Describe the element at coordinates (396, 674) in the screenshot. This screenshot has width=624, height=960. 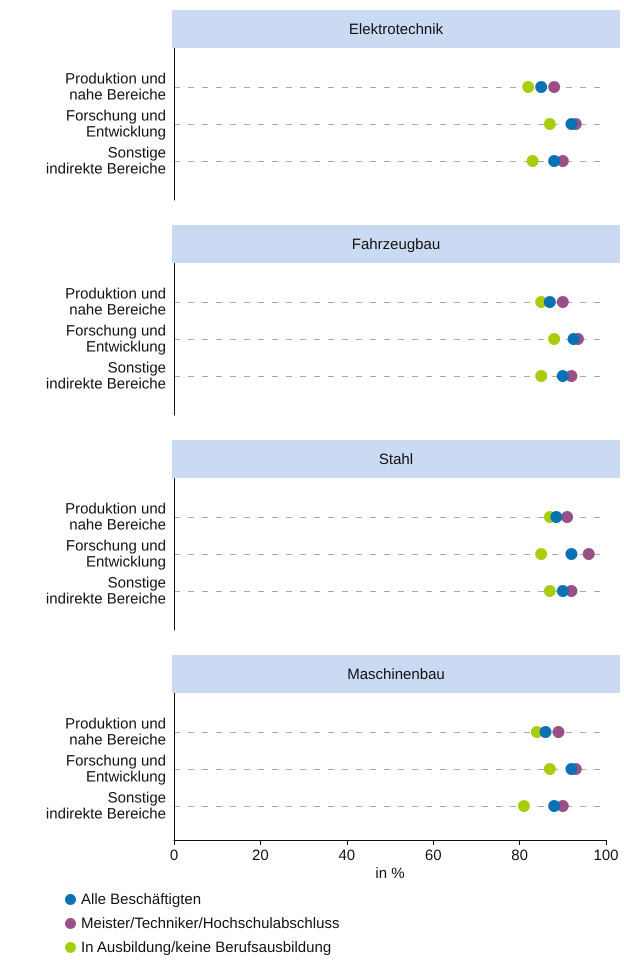
I see `chart-title: Maschinenbau` at that location.